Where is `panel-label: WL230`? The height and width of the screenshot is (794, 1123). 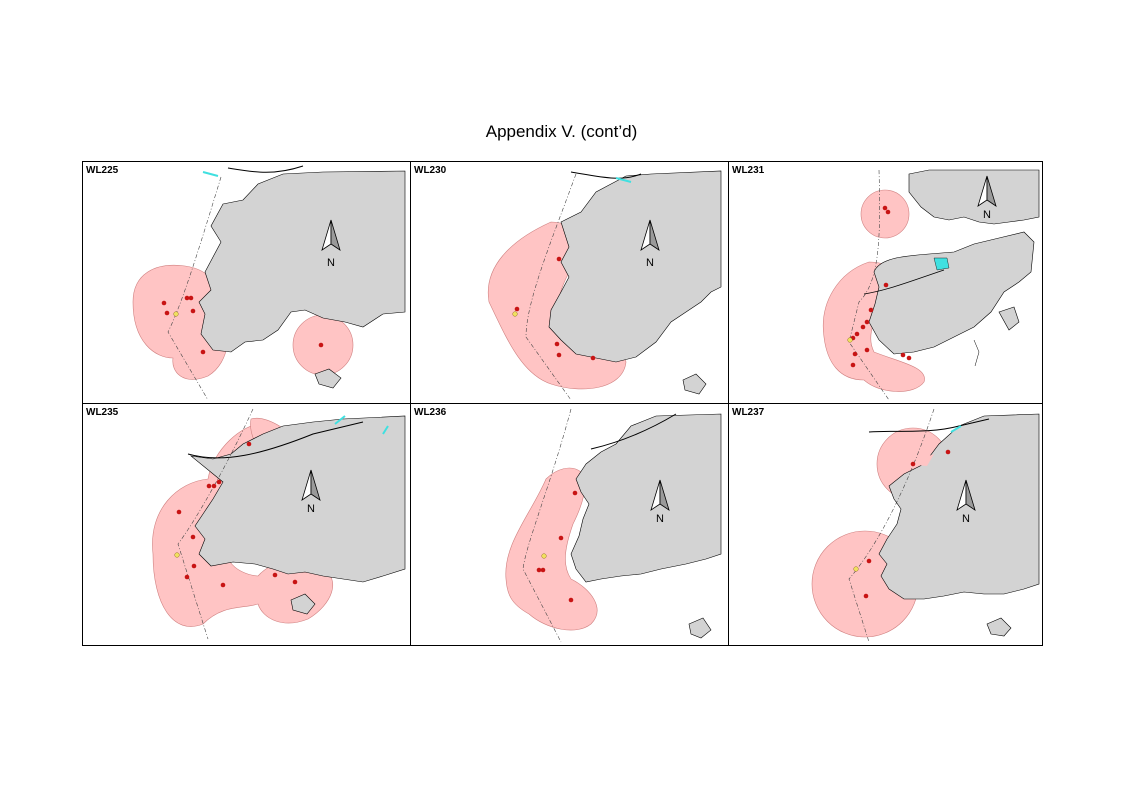 panel-label: WL230 is located at coordinates (430, 170).